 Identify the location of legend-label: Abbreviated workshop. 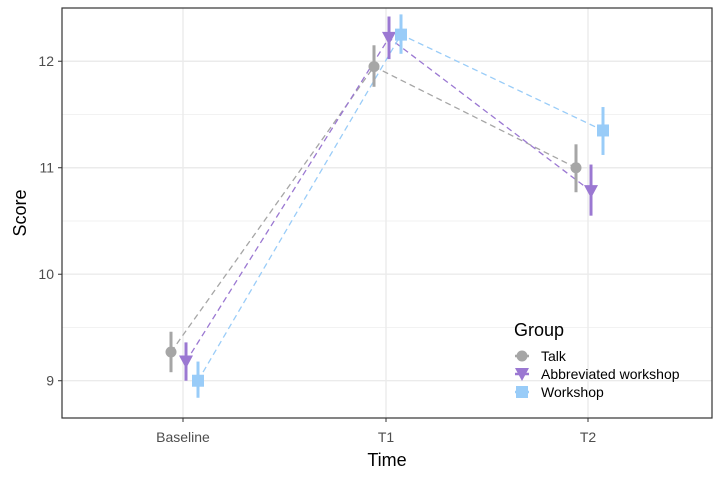
(610, 374).